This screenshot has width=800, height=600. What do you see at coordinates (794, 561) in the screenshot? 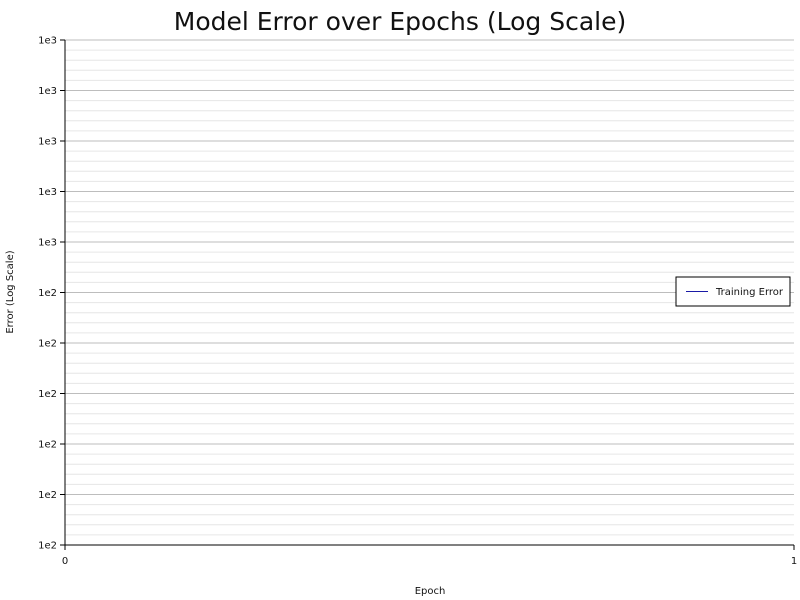
I see `x-tick-label: 1` at bounding box center [794, 561].